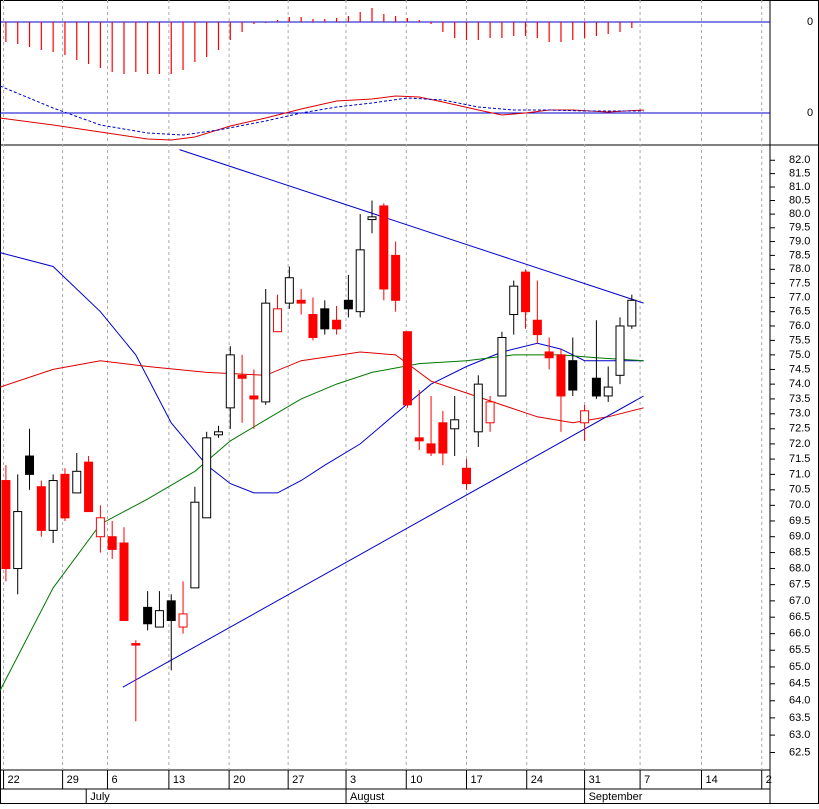 Image resolution: width=819 pixels, height=809 pixels. I want to click on x-tick-label: 3, so click(353, 780).